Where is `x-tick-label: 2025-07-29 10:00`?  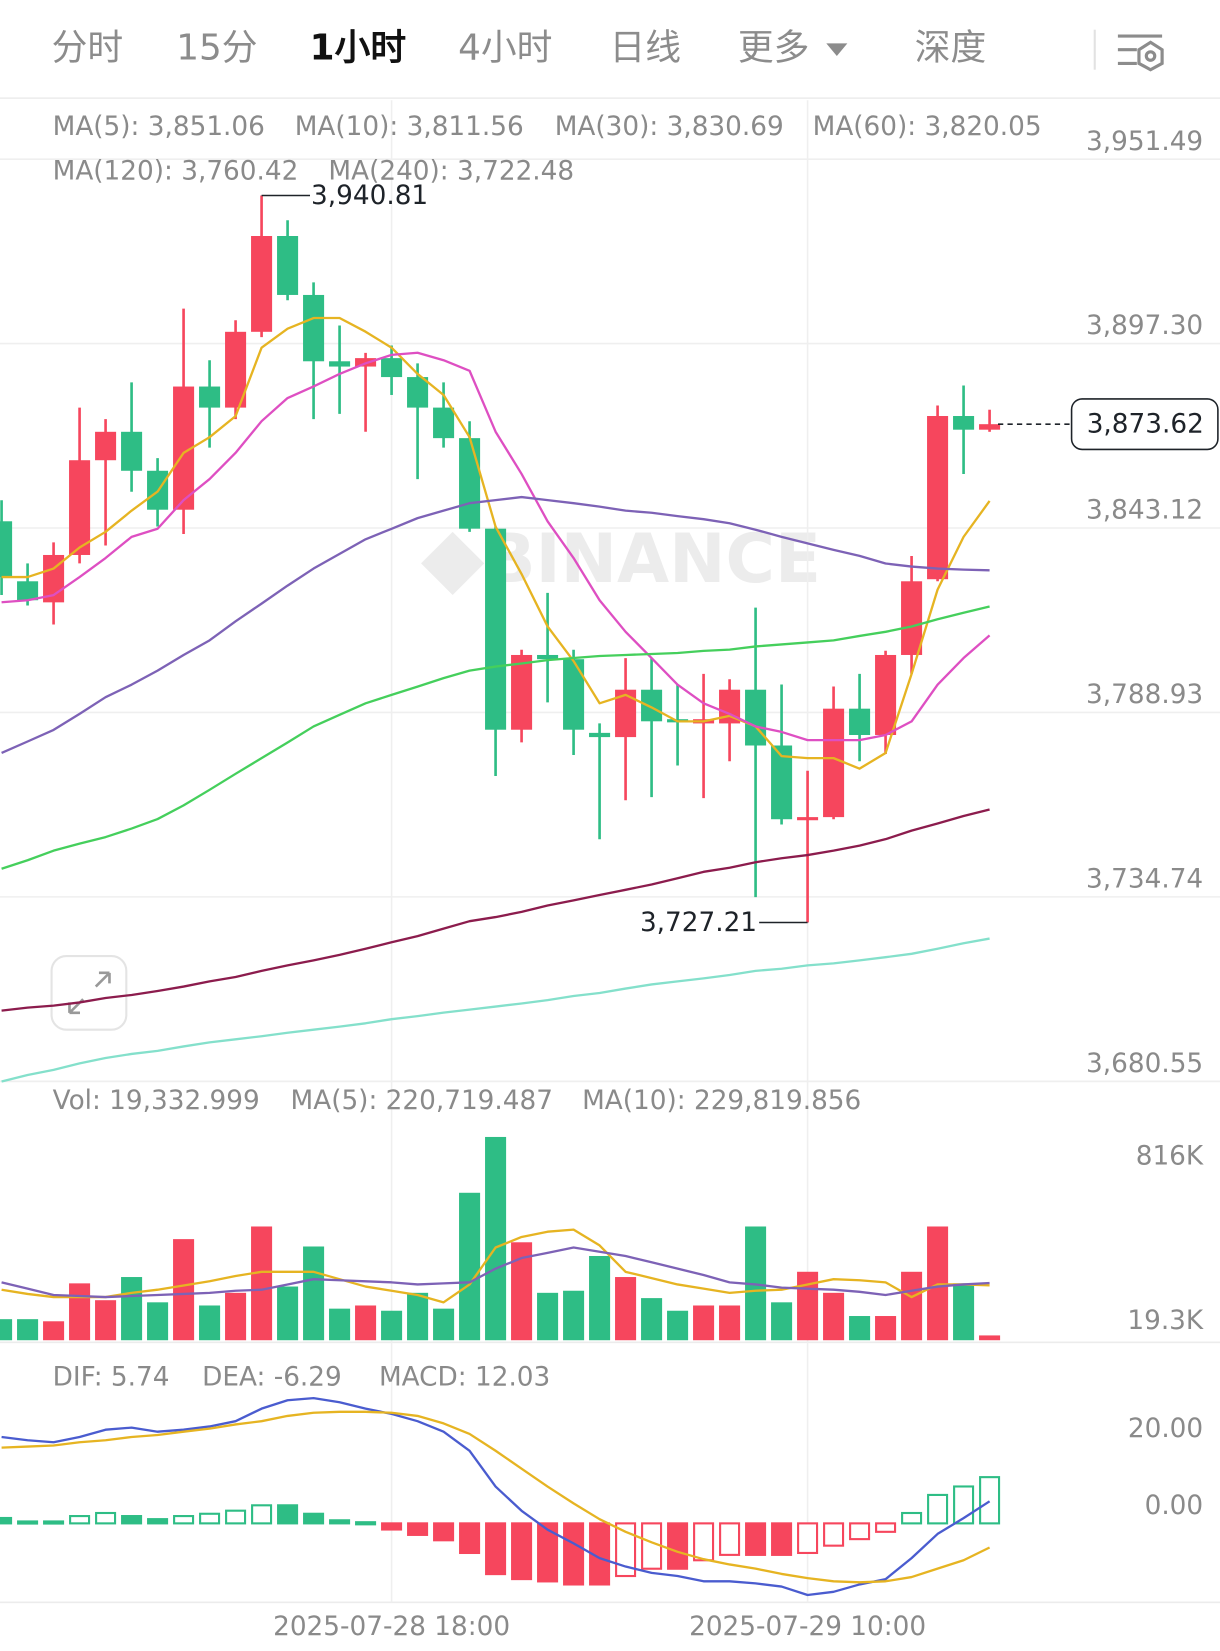 x-tick-label: 2025-07-29 10:00 is located at coordinates (807, 1627).